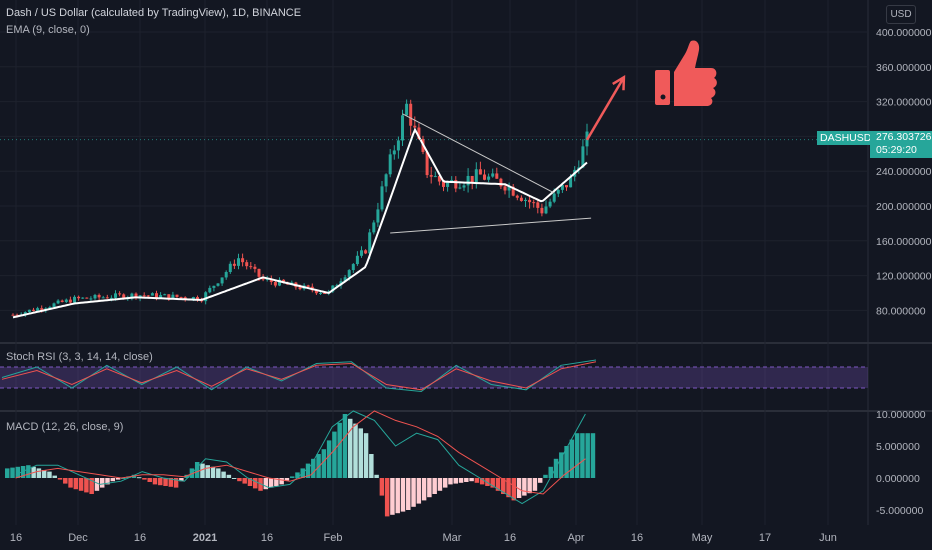 The height and width of the screenshot is (550, 932). What do you see at coordinates (901, 14) in the screenshot?
I see `currency-button: USD` at bounding box center [901, 14].